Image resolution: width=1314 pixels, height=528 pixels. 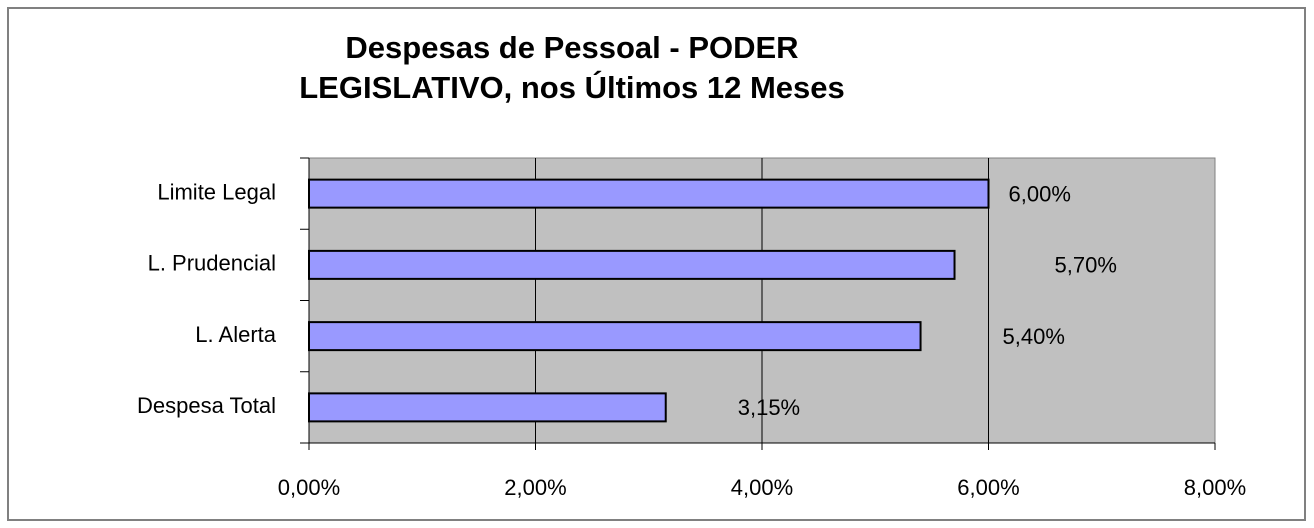 I want to click on x-tick-label: 2,00%, so click(x=535, y=487).